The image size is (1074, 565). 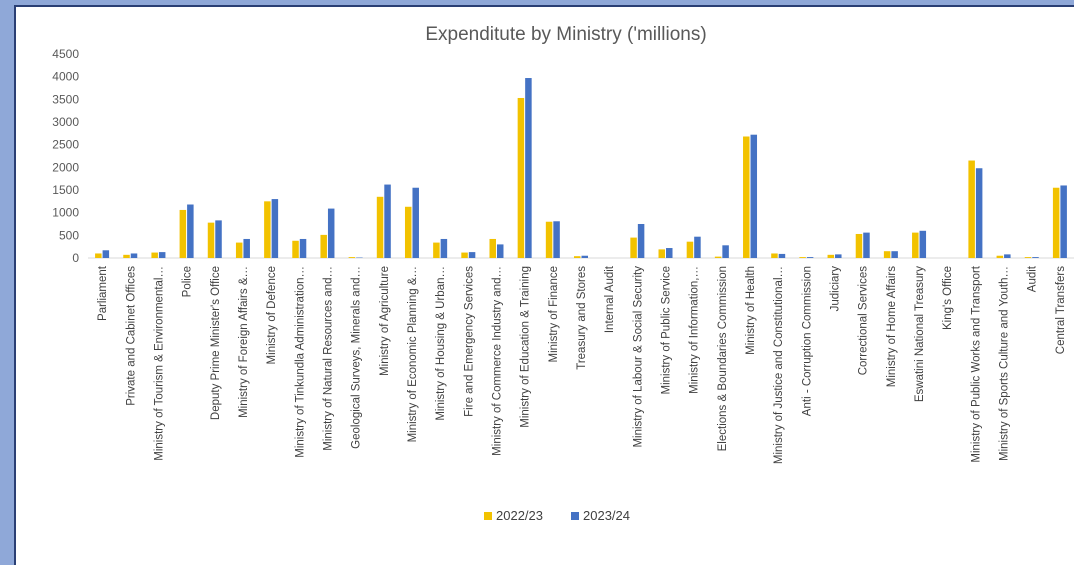 I want to click on x-category-label: Ministry of Public Works and Transport, so click(x=976, y=363).